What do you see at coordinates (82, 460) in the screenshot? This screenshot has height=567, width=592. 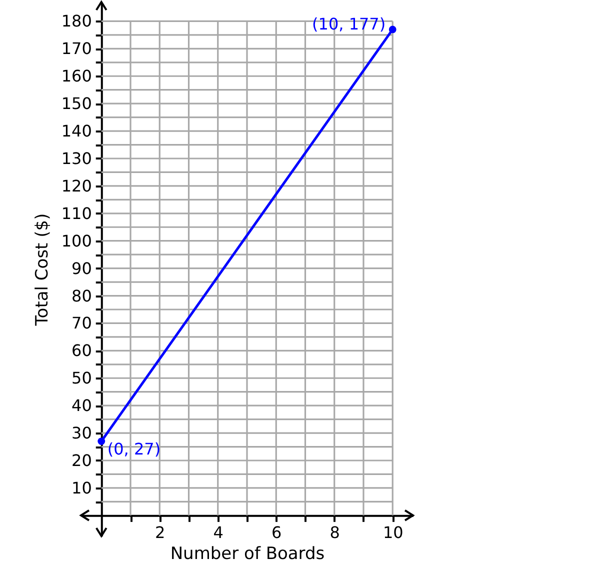 I see `y-tick-label: 20` at bounding box center [82, 460].